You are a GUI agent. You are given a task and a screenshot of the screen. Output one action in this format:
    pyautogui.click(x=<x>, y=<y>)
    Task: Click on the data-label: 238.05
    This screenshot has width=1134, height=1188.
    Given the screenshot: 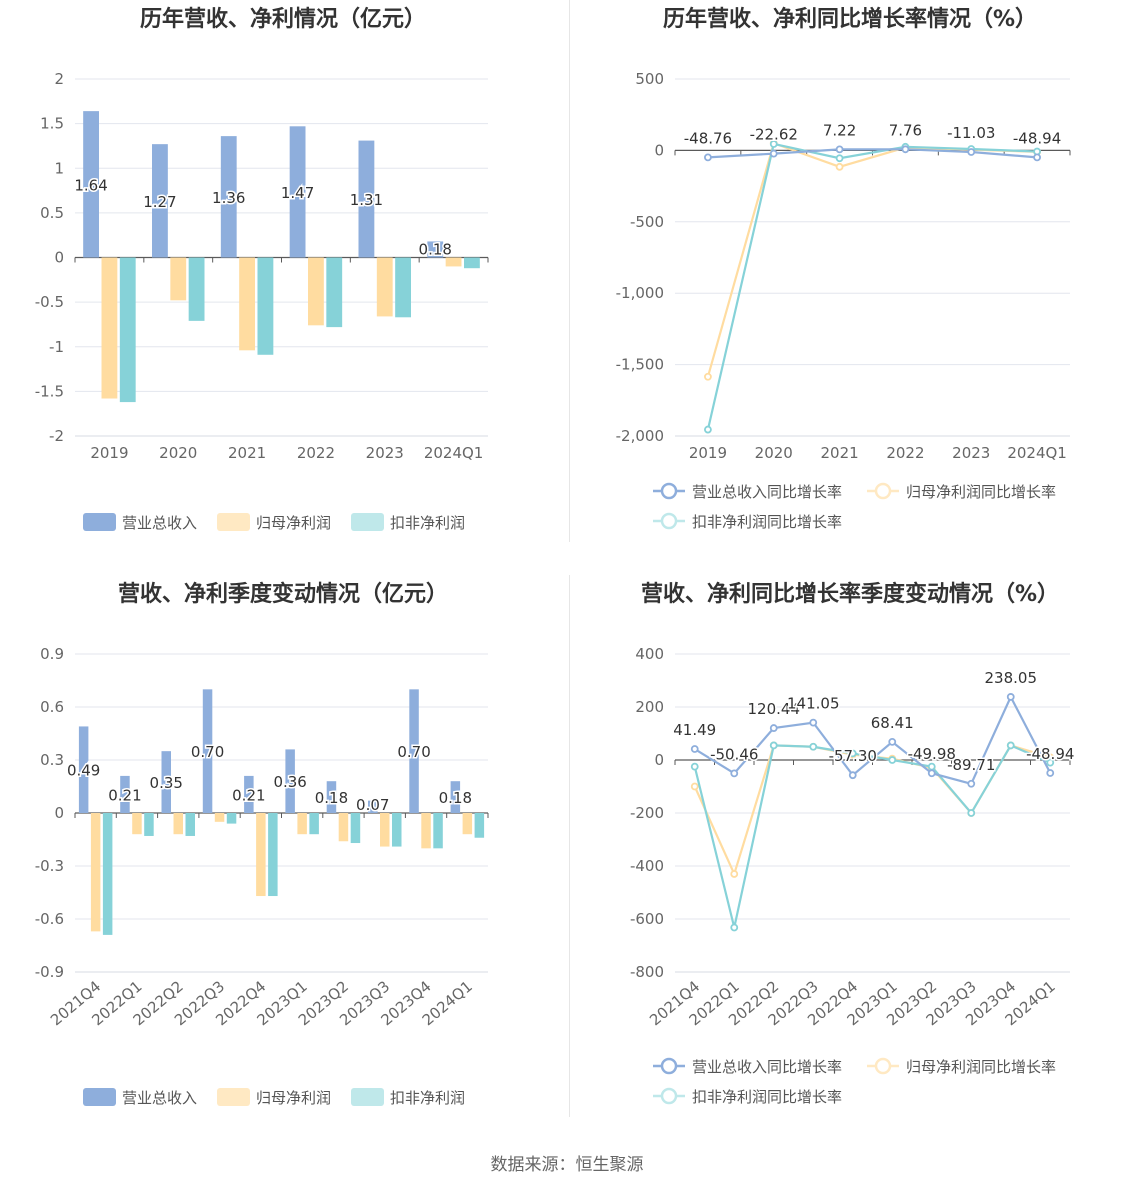 What is the action you would take?
    pyautogui.click(x=1011, y=678)
    